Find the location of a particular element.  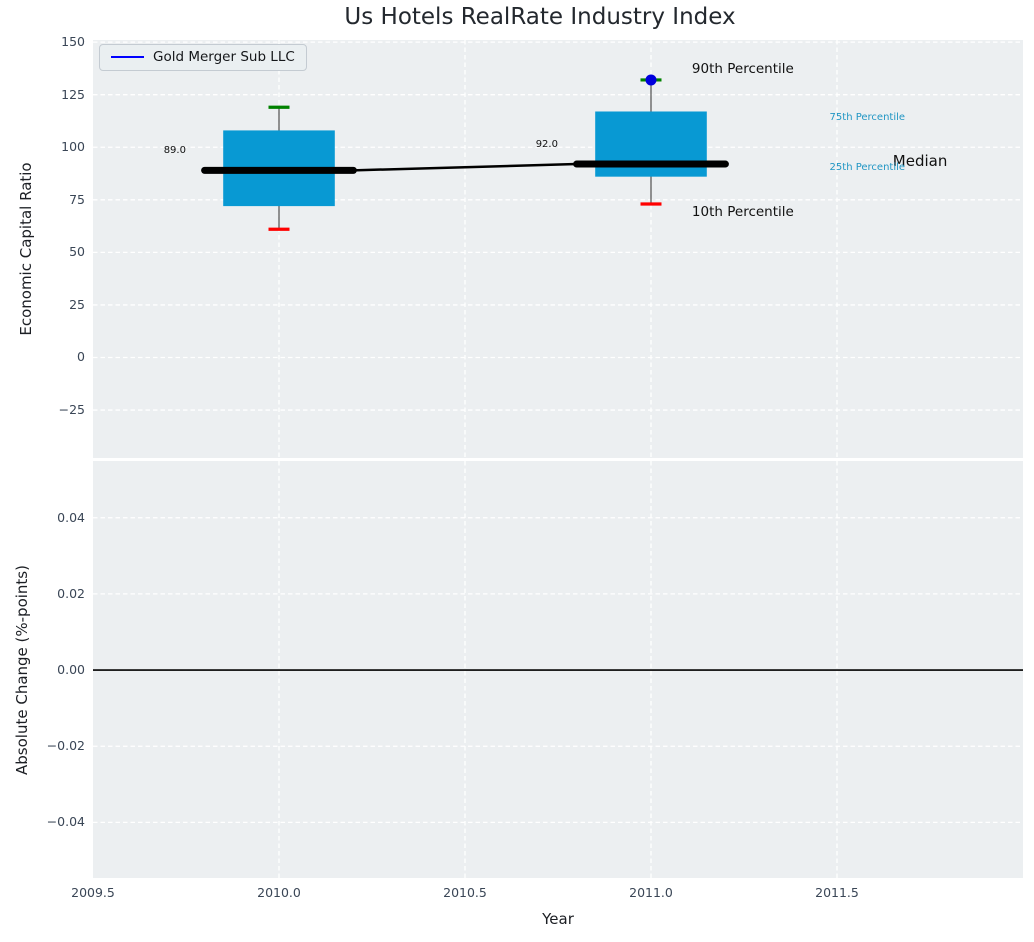

legend-label: Gold Merger Sub LLC is located at coordinates (224, 57).